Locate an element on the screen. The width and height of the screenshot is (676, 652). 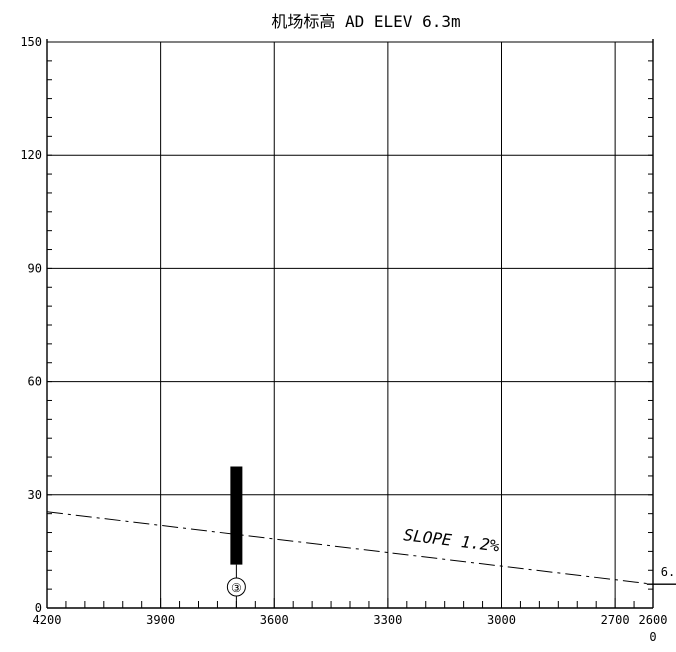
x-tick-label: 3000 is located at coordinates (501, 620).